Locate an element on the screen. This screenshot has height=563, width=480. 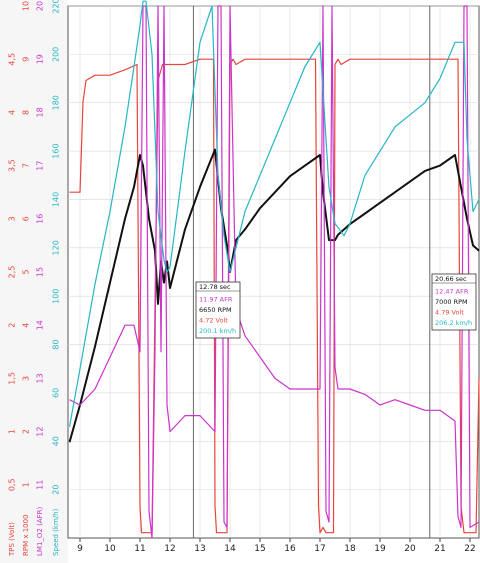
axis-panel-bg is located at coordinates (34, 281).